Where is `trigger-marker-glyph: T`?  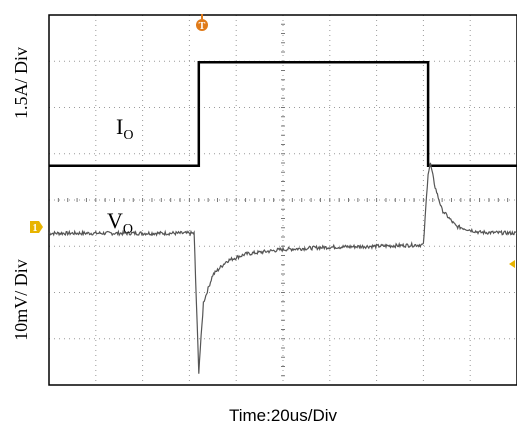 trigger-marker-glyph: T is located at coordinates (202, 26).